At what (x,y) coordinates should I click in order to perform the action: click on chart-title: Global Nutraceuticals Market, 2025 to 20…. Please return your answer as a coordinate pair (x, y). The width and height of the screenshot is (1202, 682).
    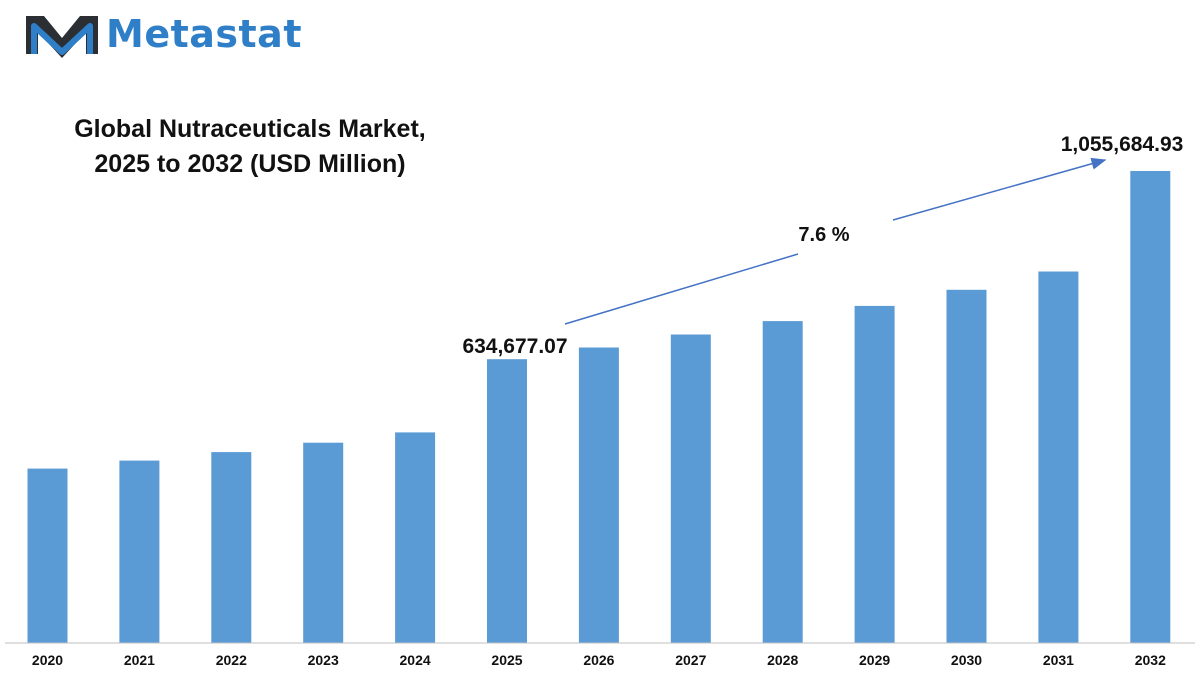
    Looking at the image, I should click on (250, 147).